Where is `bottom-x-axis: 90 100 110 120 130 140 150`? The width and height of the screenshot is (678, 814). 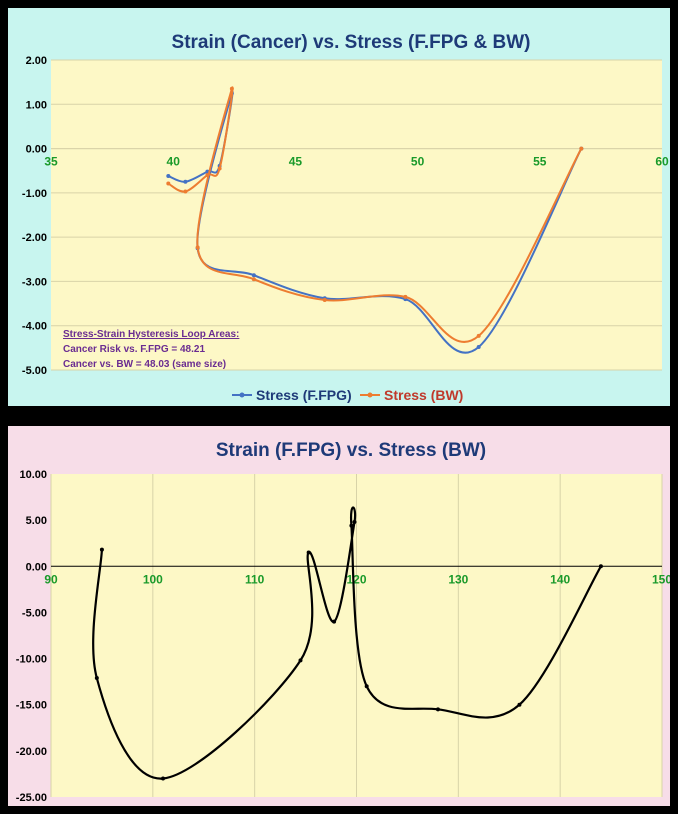 bottom-x-axis: 90 100 110 120 130 140 150 is located at coordinates (357, 575).